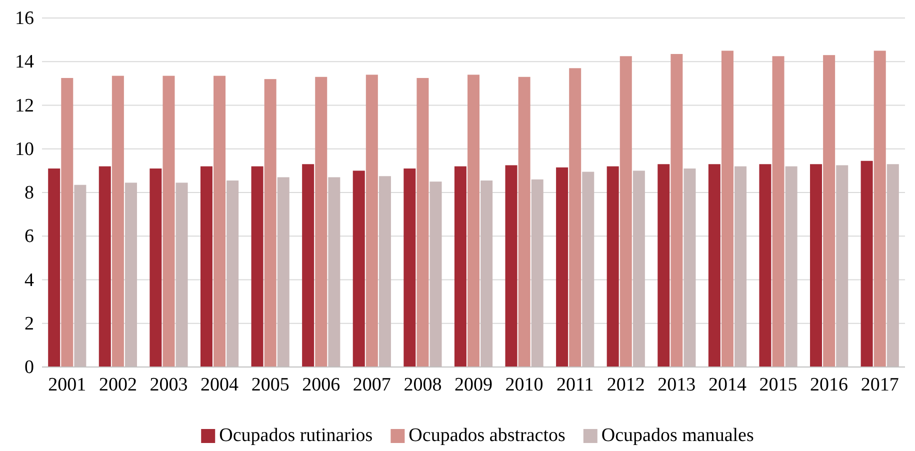 The height and width of the screenshot is (451, 915). What do you see at coordinates (24, 62) in the screenshot?
I see `y-tick-label: 14` at bounding box center [24, 62].